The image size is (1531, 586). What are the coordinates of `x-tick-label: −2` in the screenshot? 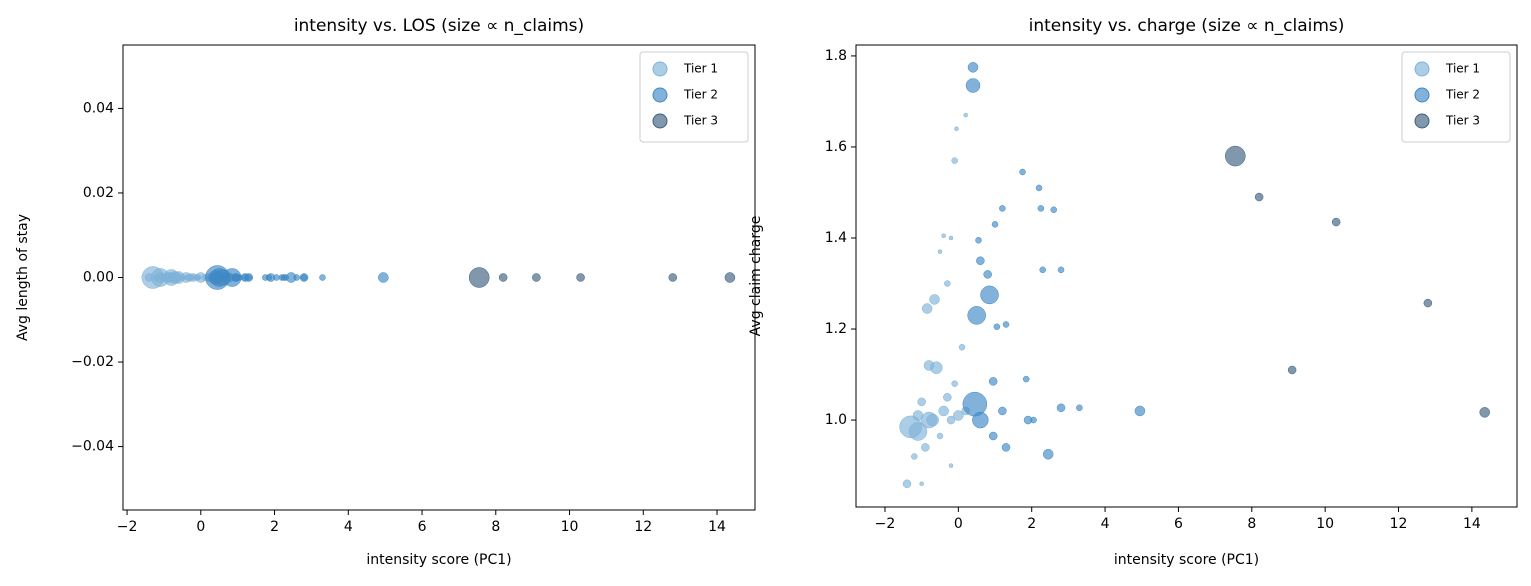 It's located at (127, 527).